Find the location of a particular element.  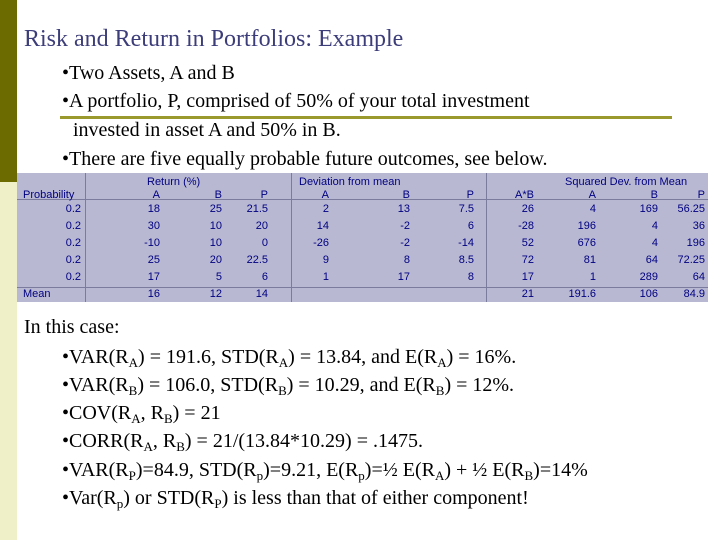

table-cell: 0 is located at coordinates (264, 243).